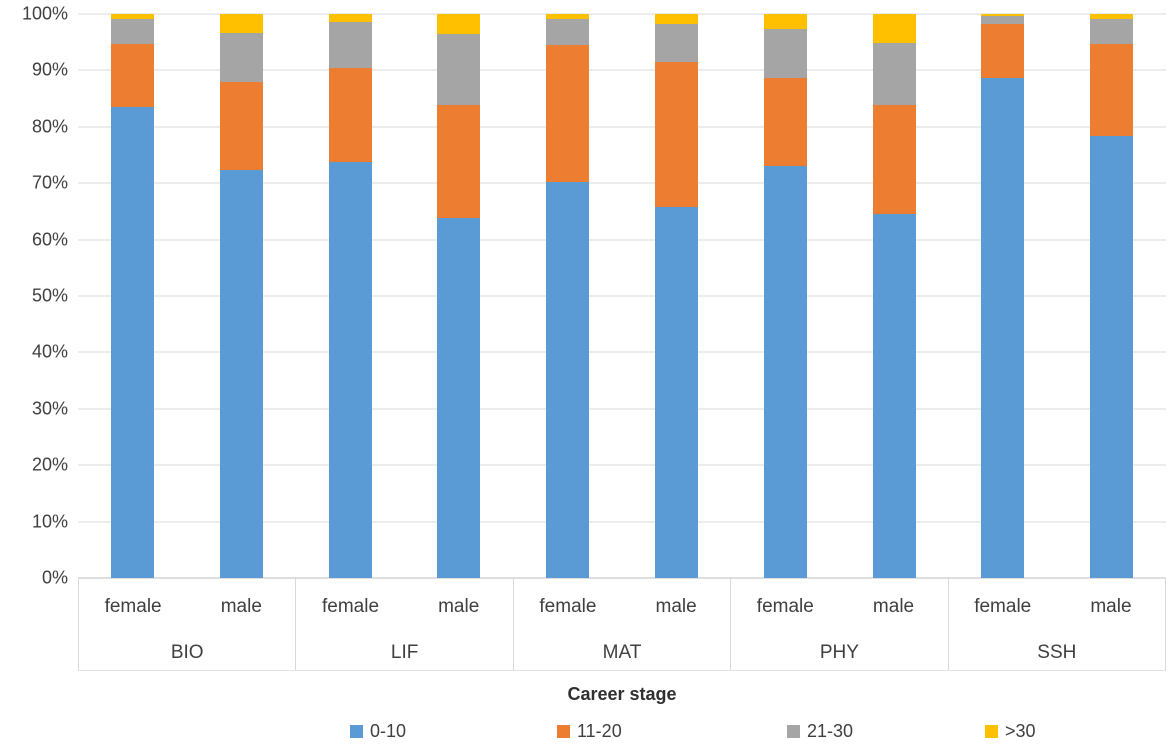 The width and height of the screenshot is (1170, 745). What do you see at coordinates (404, 652) in the screenshot?
I see `group-label-lif: LIF` at bounding box center [404, 652].